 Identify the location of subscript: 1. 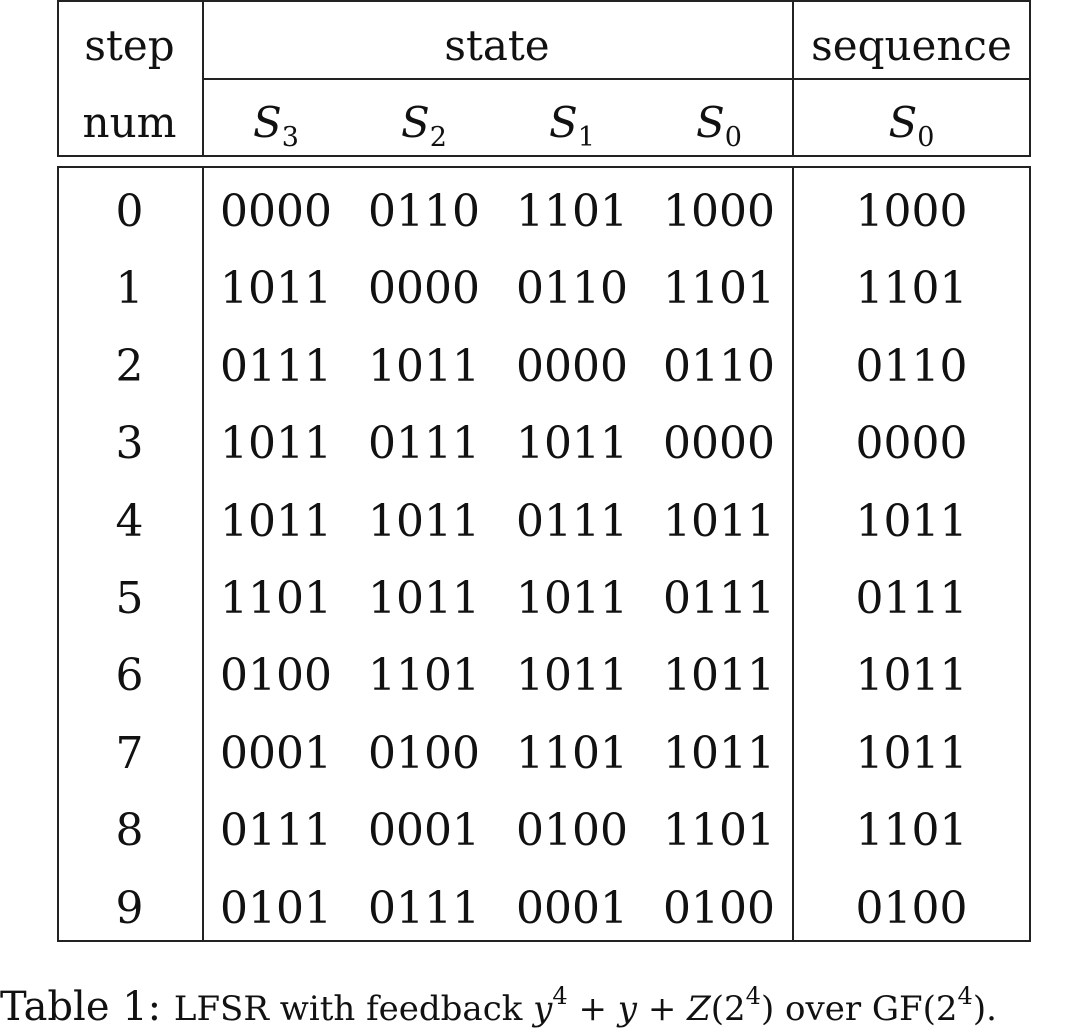
(586, 137).